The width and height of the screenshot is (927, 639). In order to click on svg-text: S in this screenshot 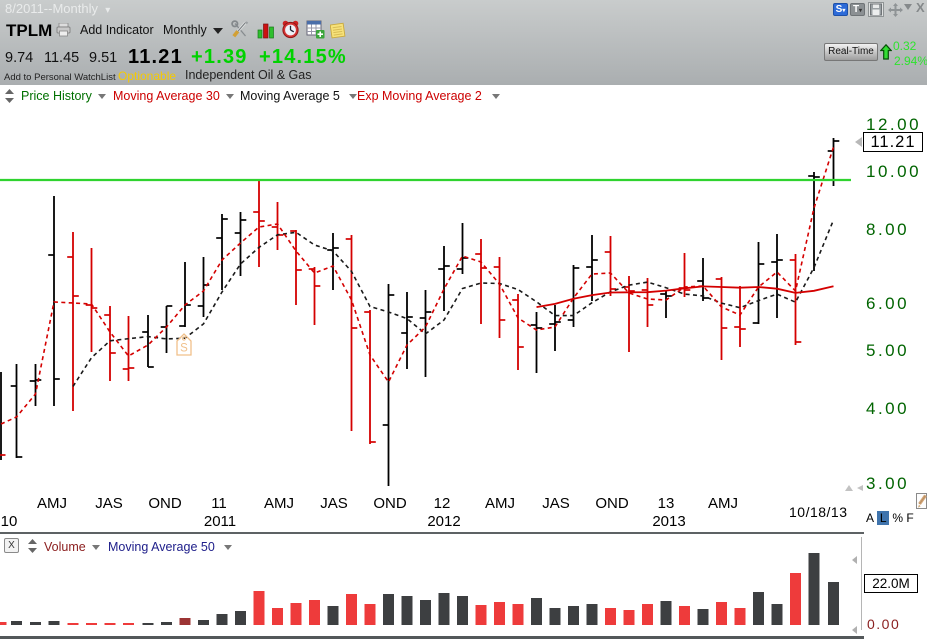, I will do `click(184, 349)`.